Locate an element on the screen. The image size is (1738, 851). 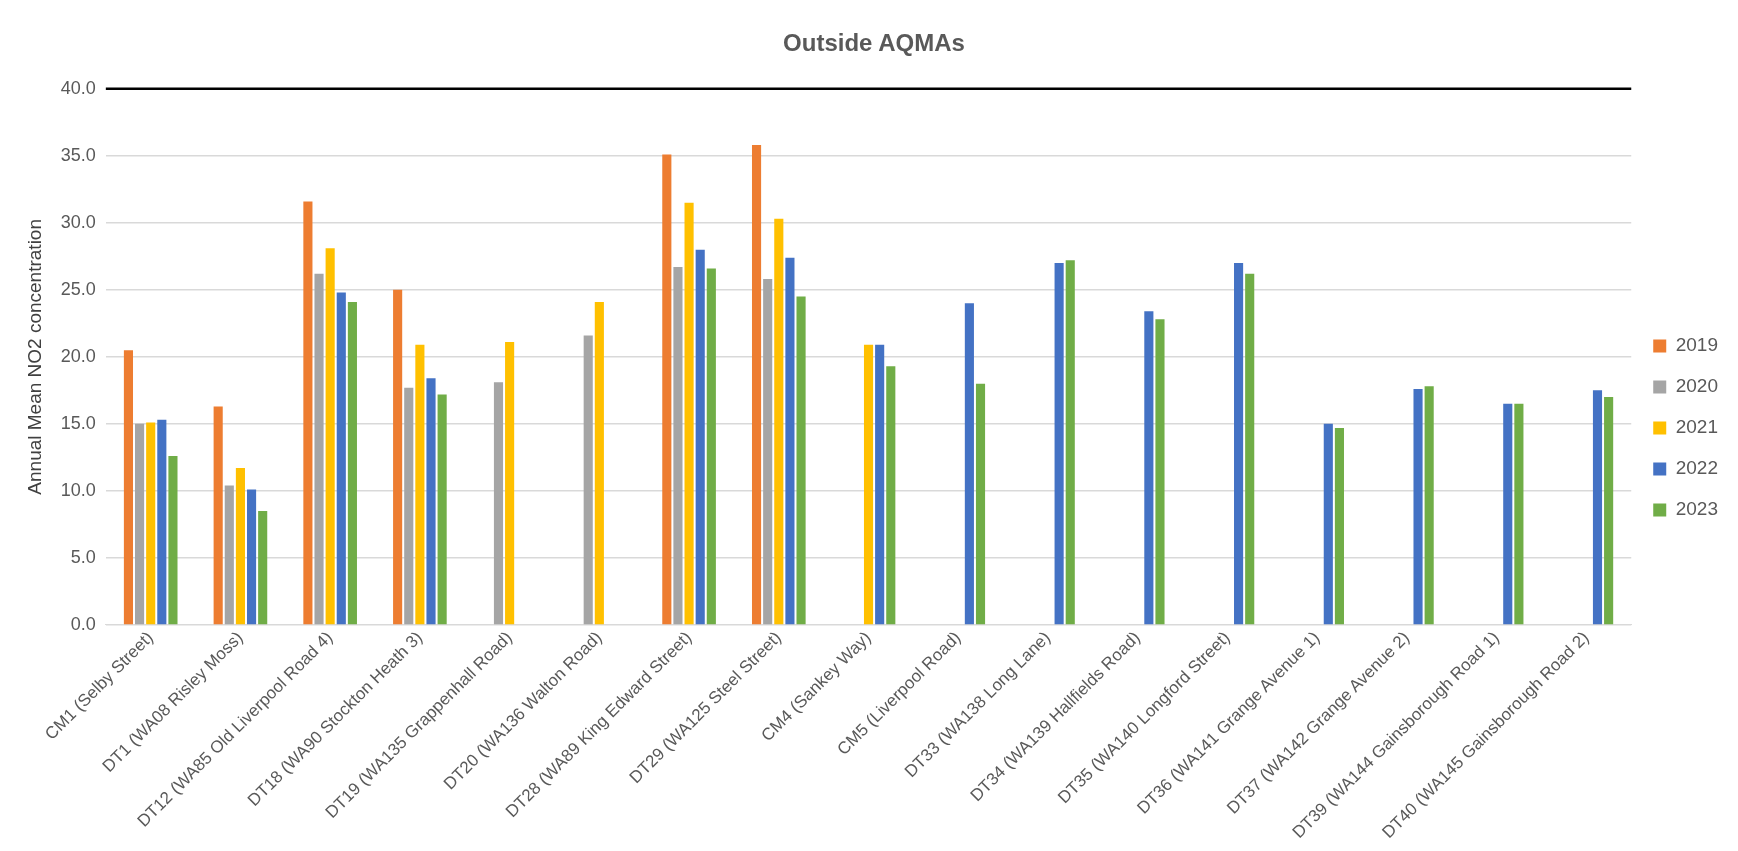
y-tick-label: 40.0 is located at coordinates (78, 87).